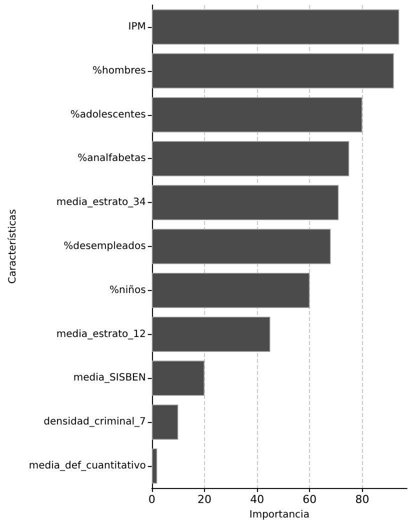  Describe the element at coordinates (137, 26) in the screenshot. I see `y-tick-label: IPM` at that location.